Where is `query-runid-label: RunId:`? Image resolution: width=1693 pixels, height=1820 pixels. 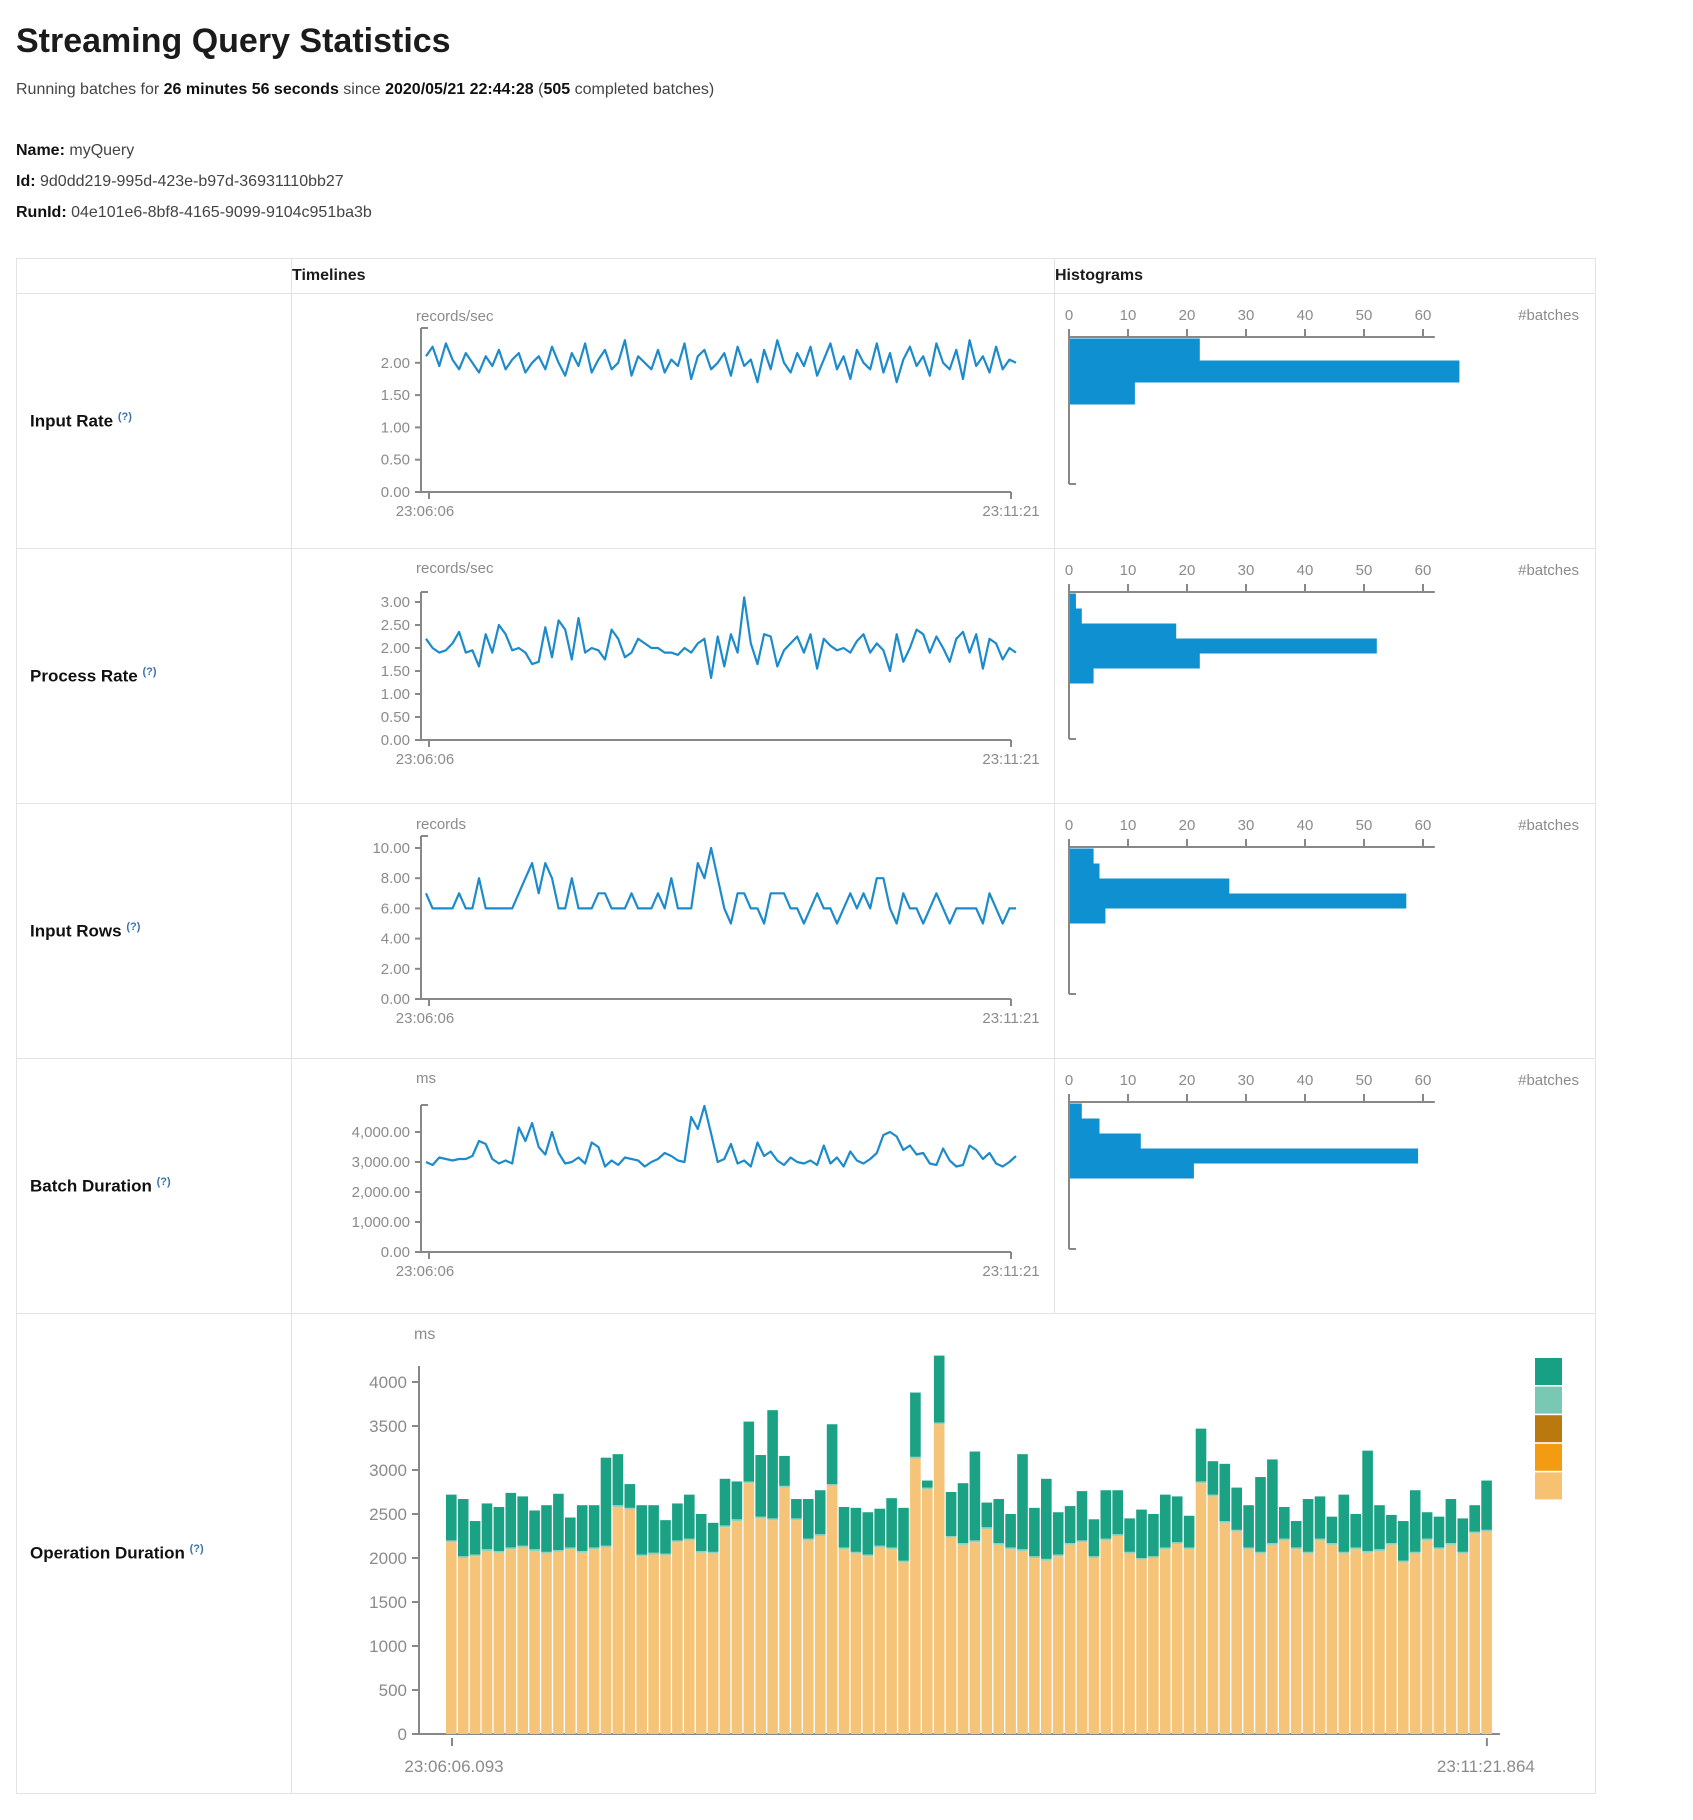 query-runid-label: RunId: is located at coordinates (41, 212).